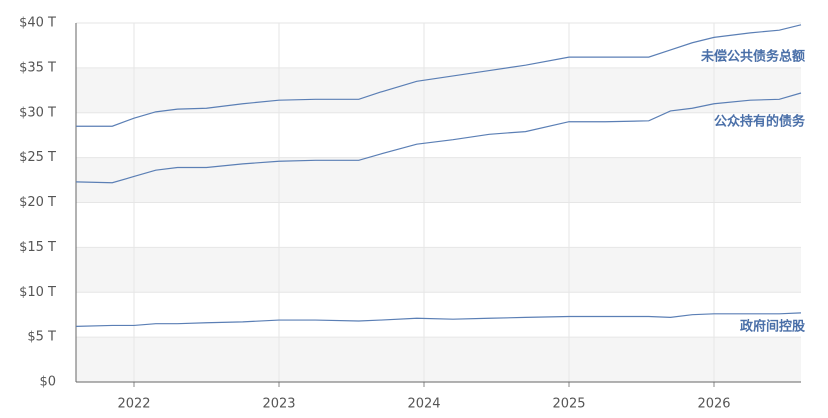  Describe the element at coordinates (37, 202) in the screenshot. I see `y-tick-label: $20 T` at that location.